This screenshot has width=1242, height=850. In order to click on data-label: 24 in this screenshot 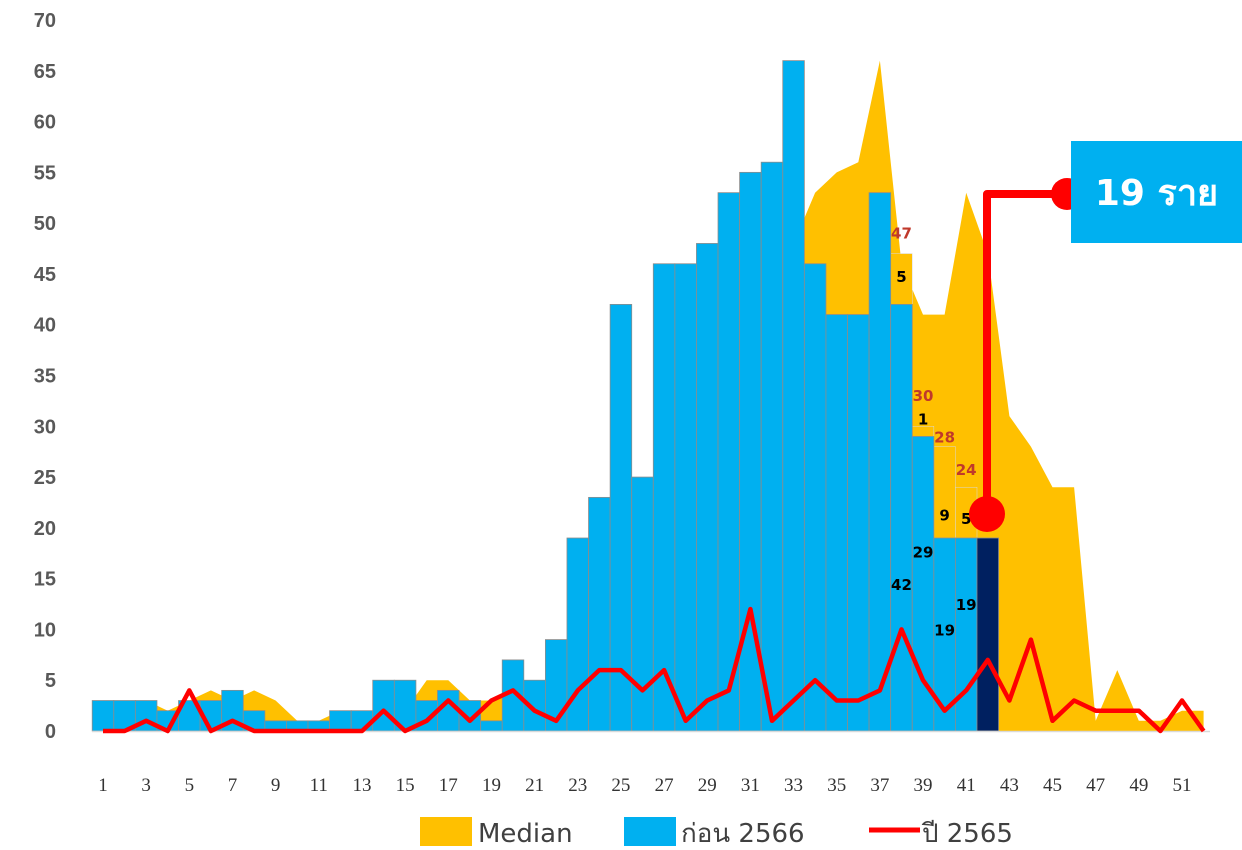, I will do `click(966, 470)`.